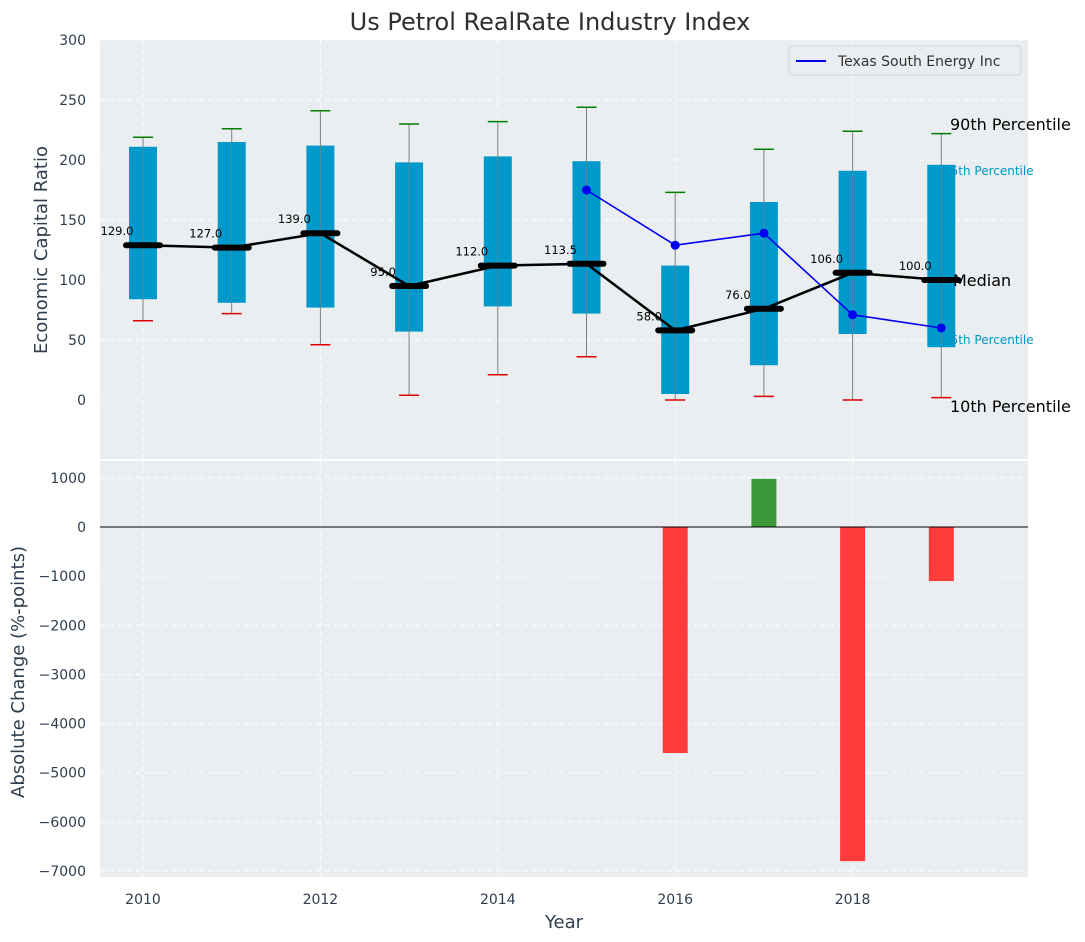  I want to click on bottom-y-tick-label: −6000, so click(62, 823).